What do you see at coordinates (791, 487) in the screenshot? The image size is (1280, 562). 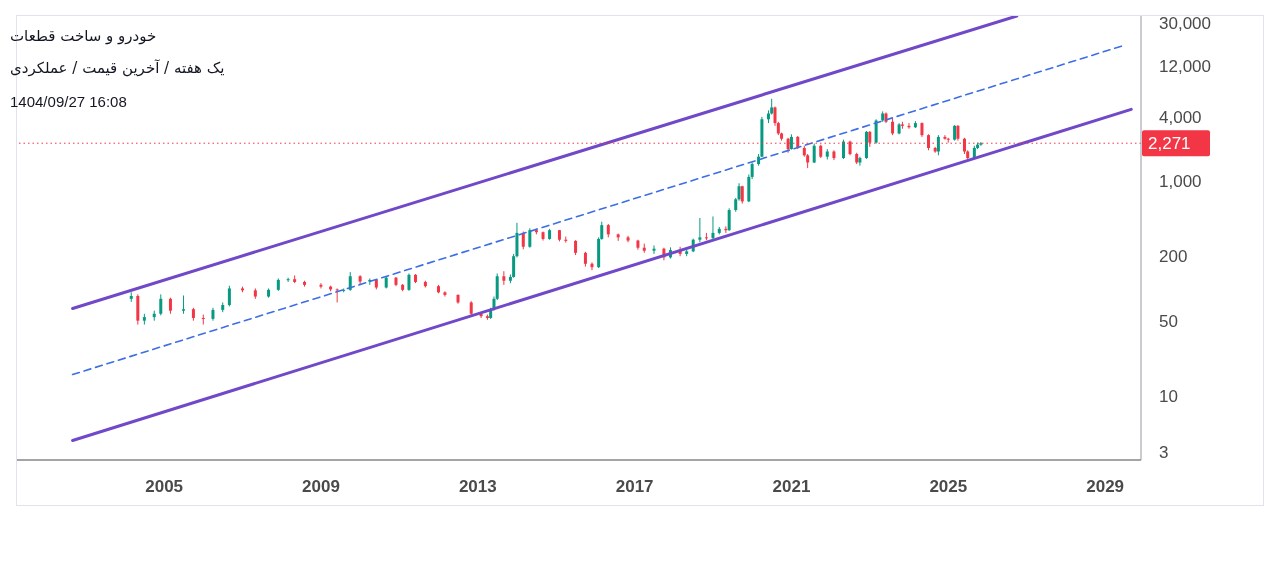 I see `x-tick-label: 2021` at bounding box center [791, 487].